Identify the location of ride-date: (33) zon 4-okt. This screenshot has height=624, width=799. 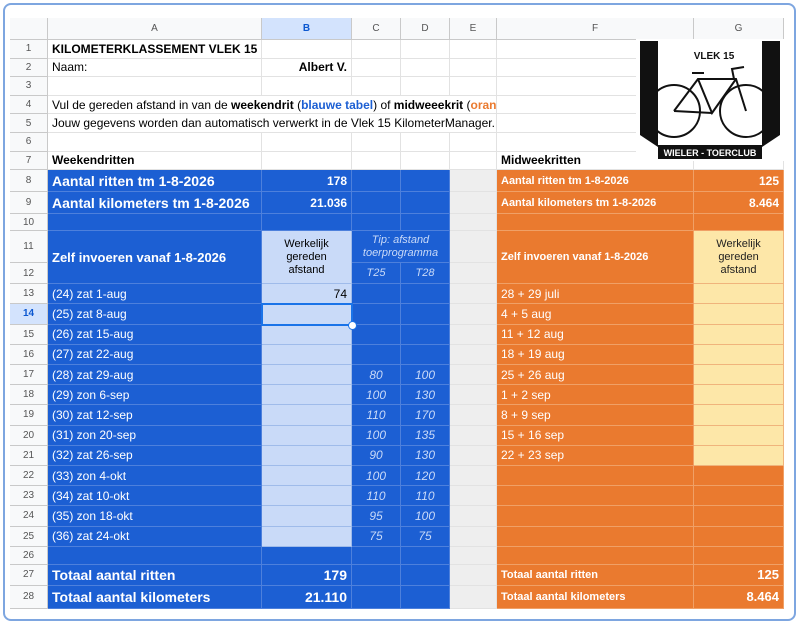
(155, 476).